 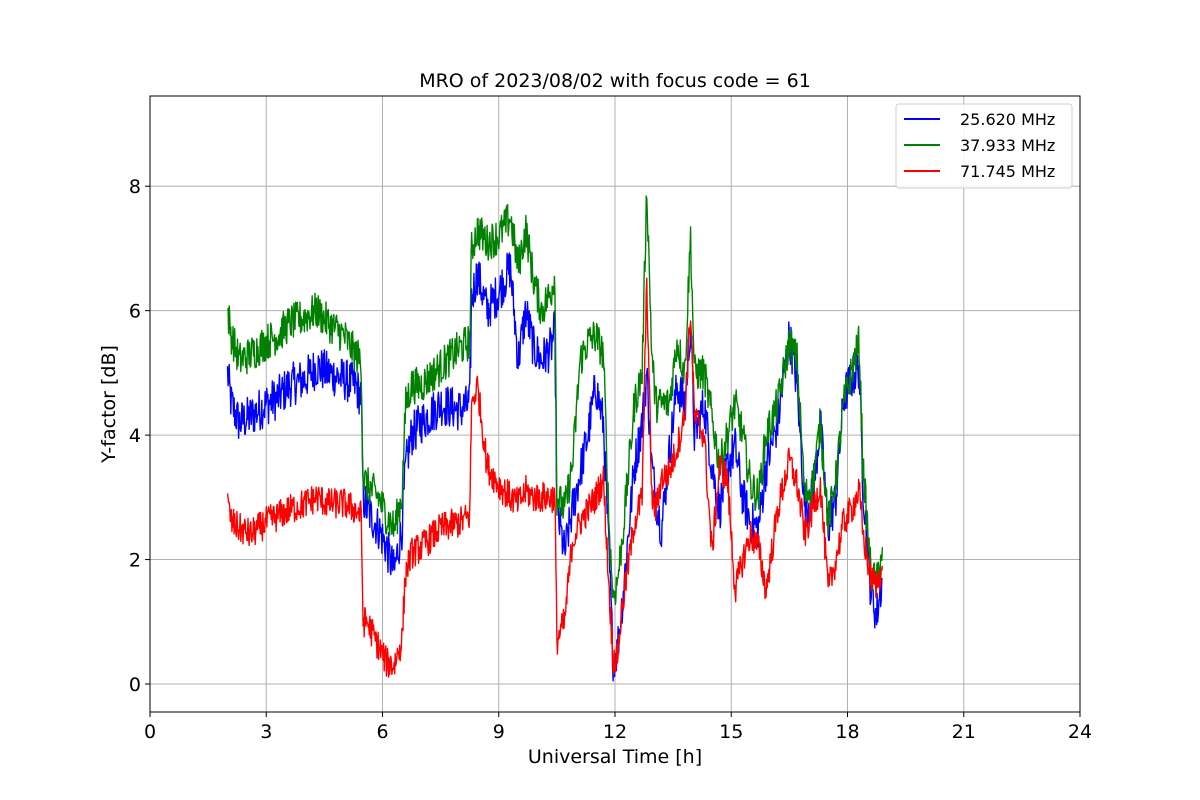 I want to click on legend-label-2: 37.933 MHz, so click(x=1007, y=145).